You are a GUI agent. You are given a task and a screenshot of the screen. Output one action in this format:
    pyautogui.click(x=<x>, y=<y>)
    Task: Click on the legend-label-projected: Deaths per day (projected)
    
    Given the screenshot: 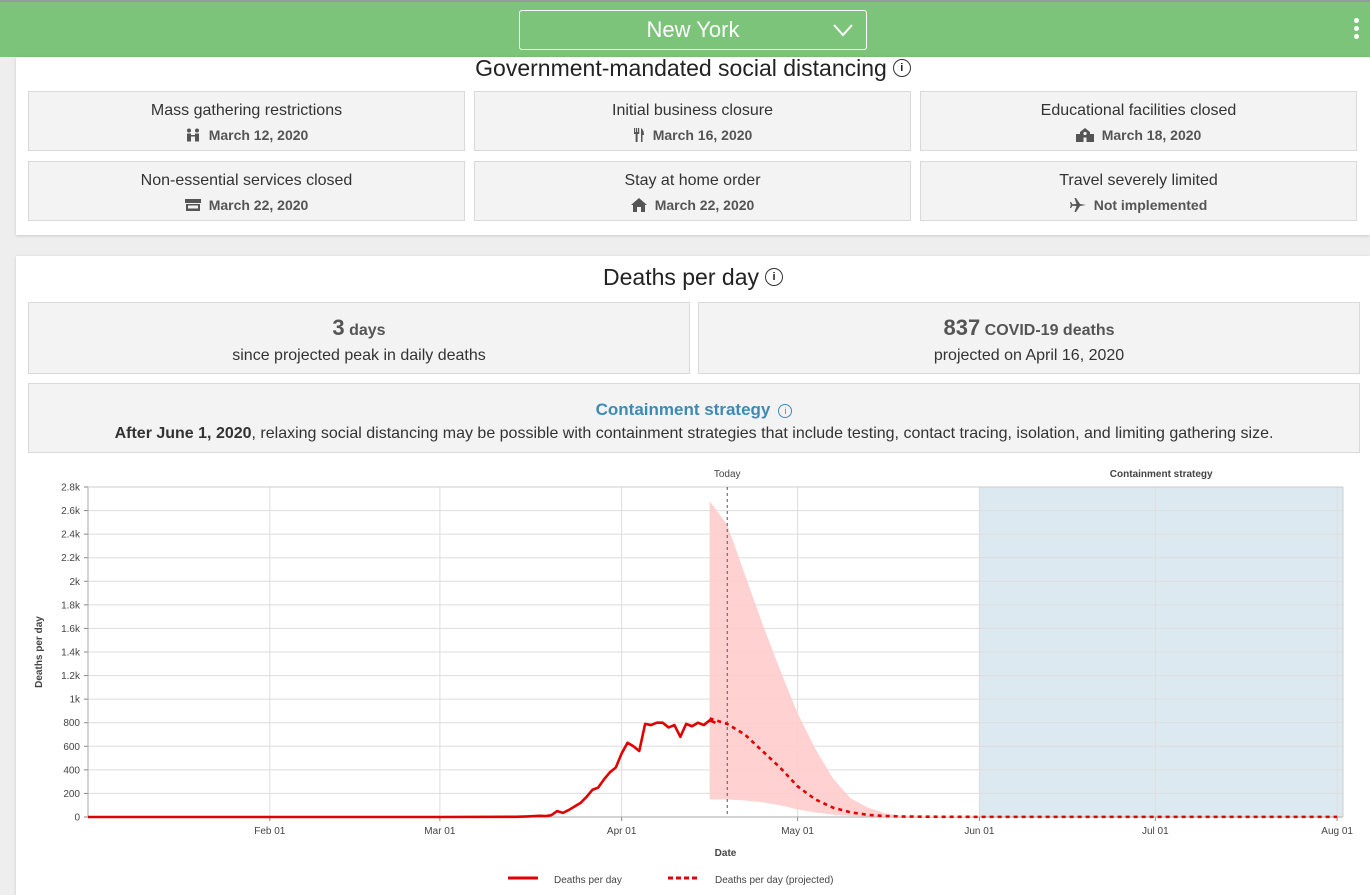 What is the action you would take?
    pyautogui.click(x=774, y=880)
    